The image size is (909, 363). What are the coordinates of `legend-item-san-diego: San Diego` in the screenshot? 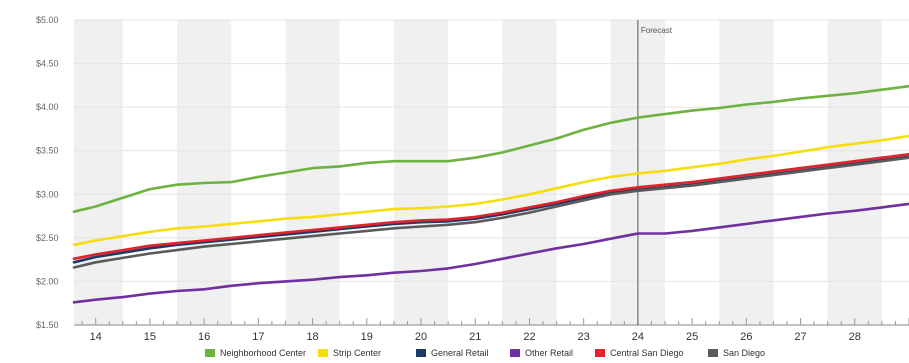 It's located at (736, 353).